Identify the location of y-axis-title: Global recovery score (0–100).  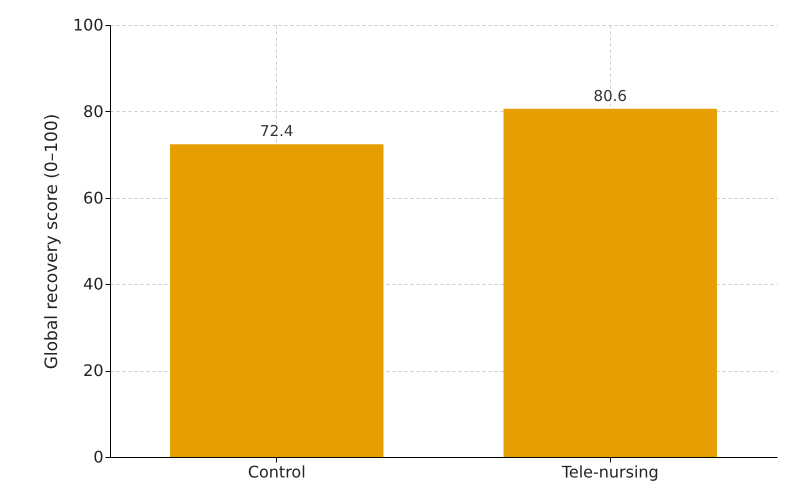
(52, 242).